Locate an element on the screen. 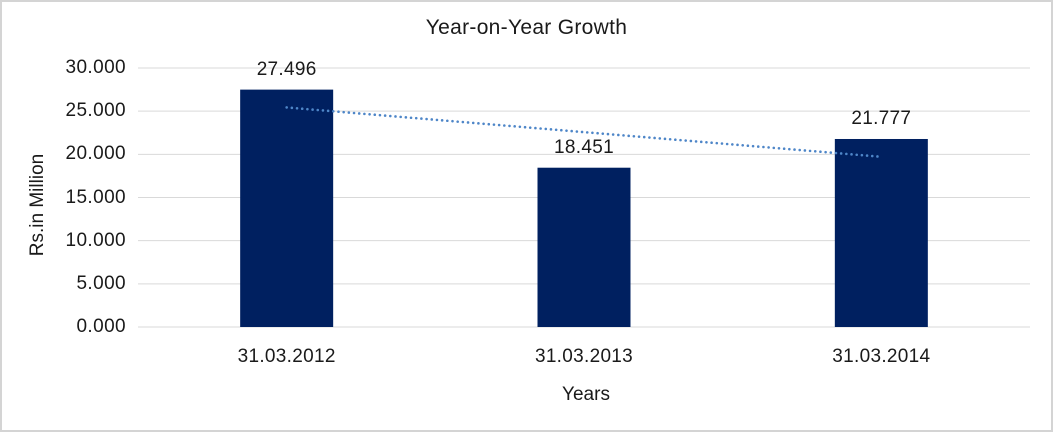  y-tick-label: 30.000 is located at coordinates (95, 67).